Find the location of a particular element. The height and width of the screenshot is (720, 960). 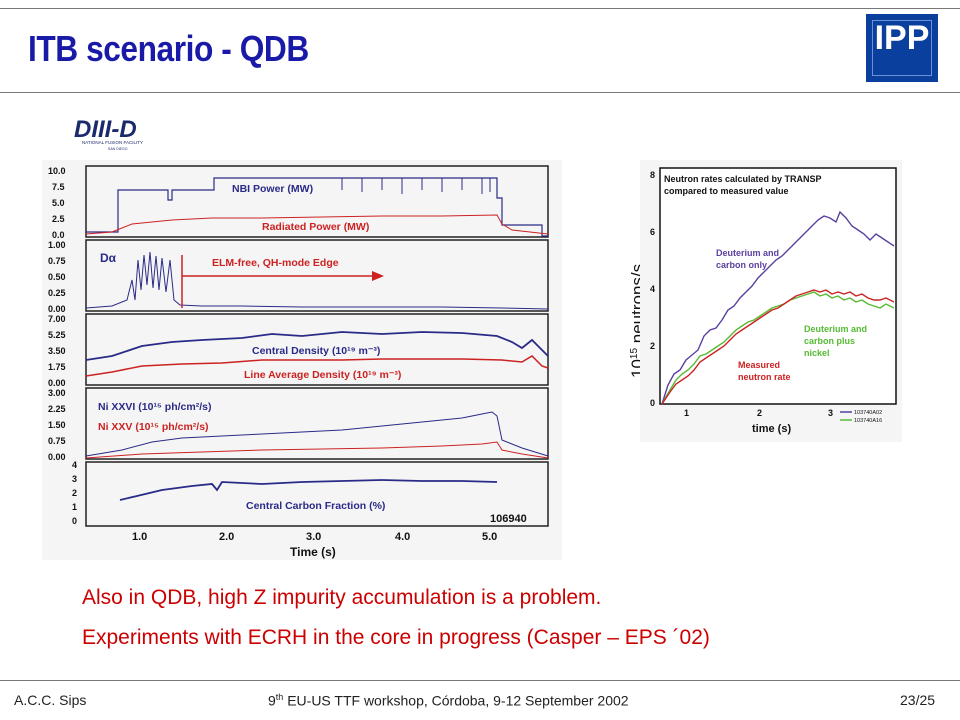

ytick: 7.5 is located at coordinates (58, 187).